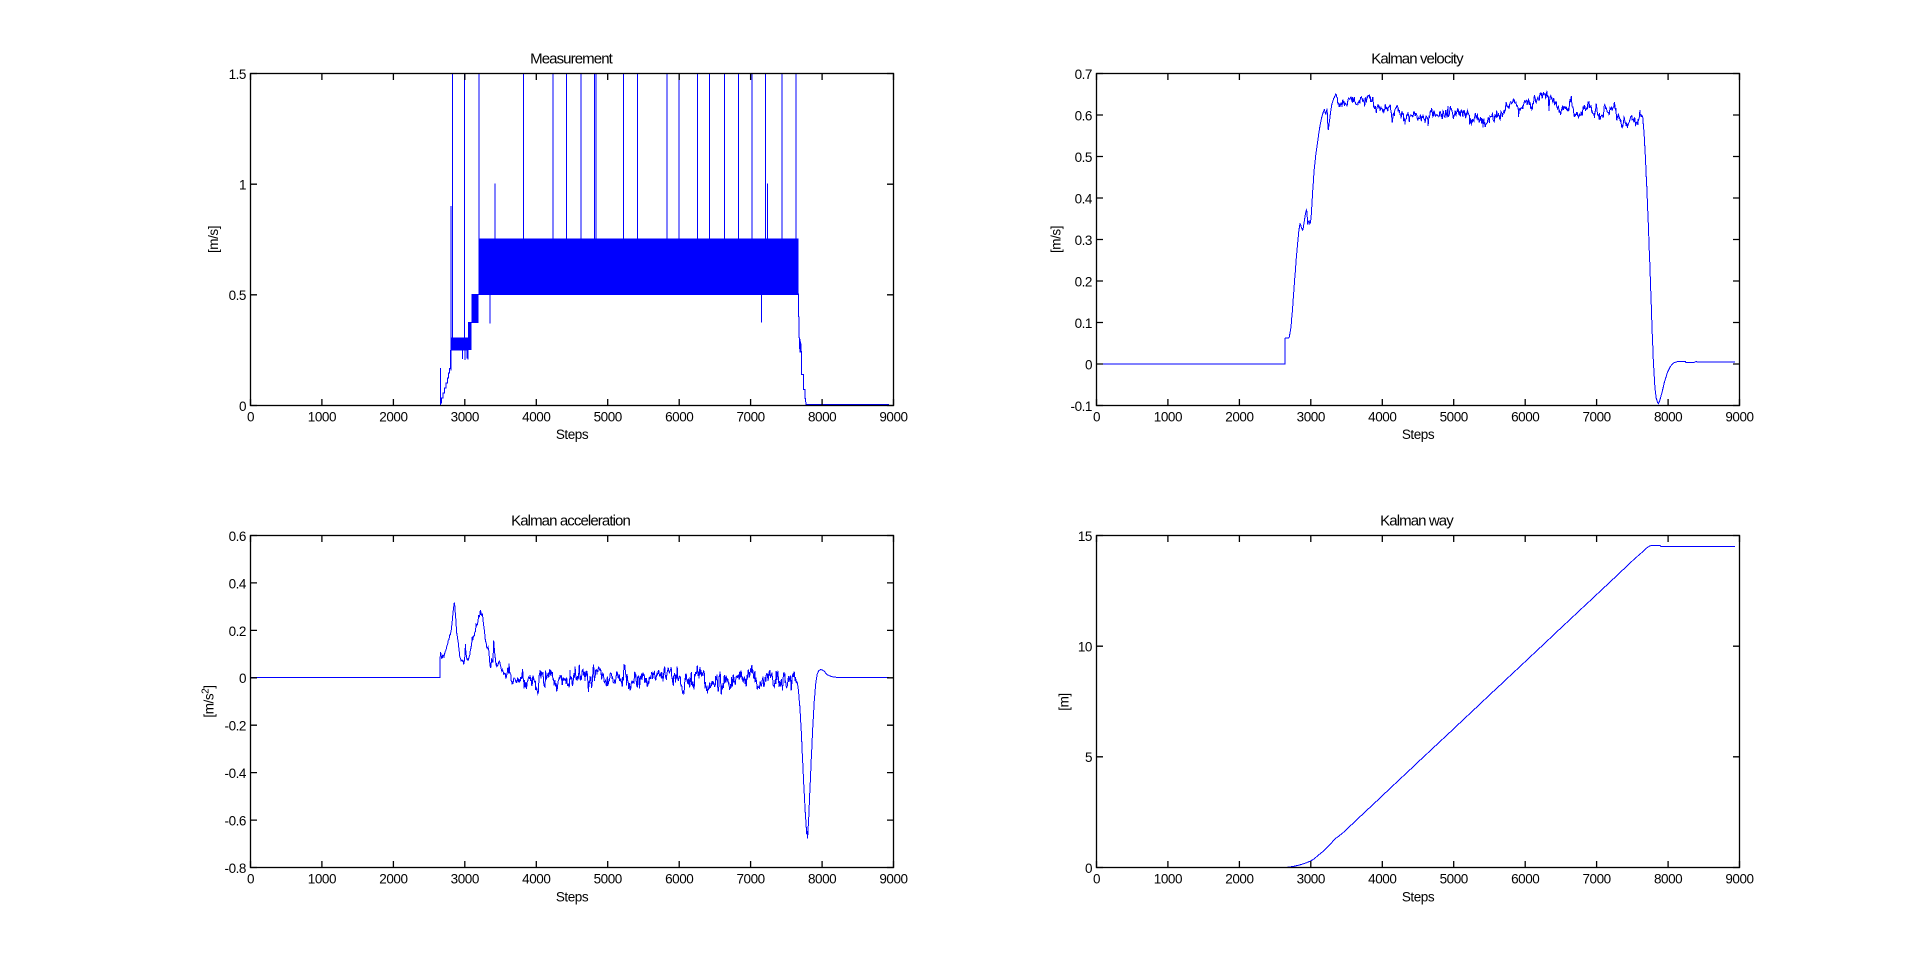 The height and width of the screenshot is (979, 1921). I want to click on svg-text: -0.2, so click(235, 726).